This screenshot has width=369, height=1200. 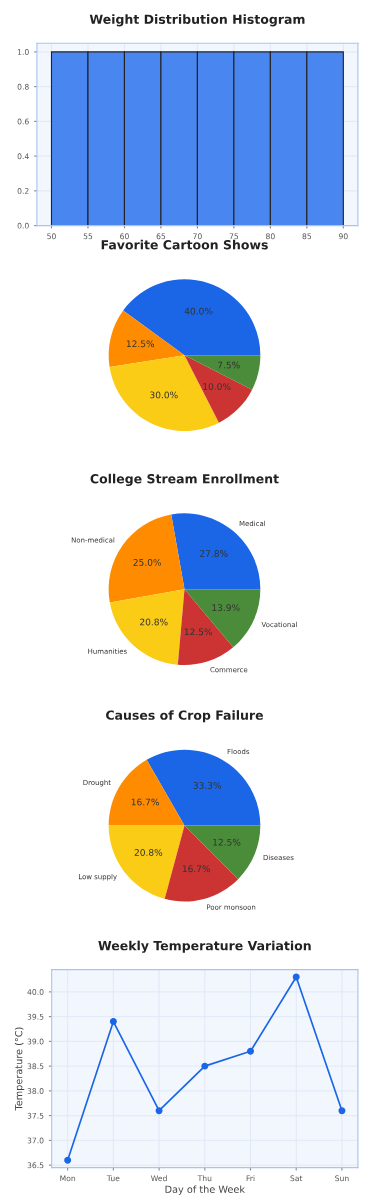 What do you see at coordinates (205, 1190) in the screenshot?
I see `x-axis-title: Day of the Week` at bounding box center [205, 1190].